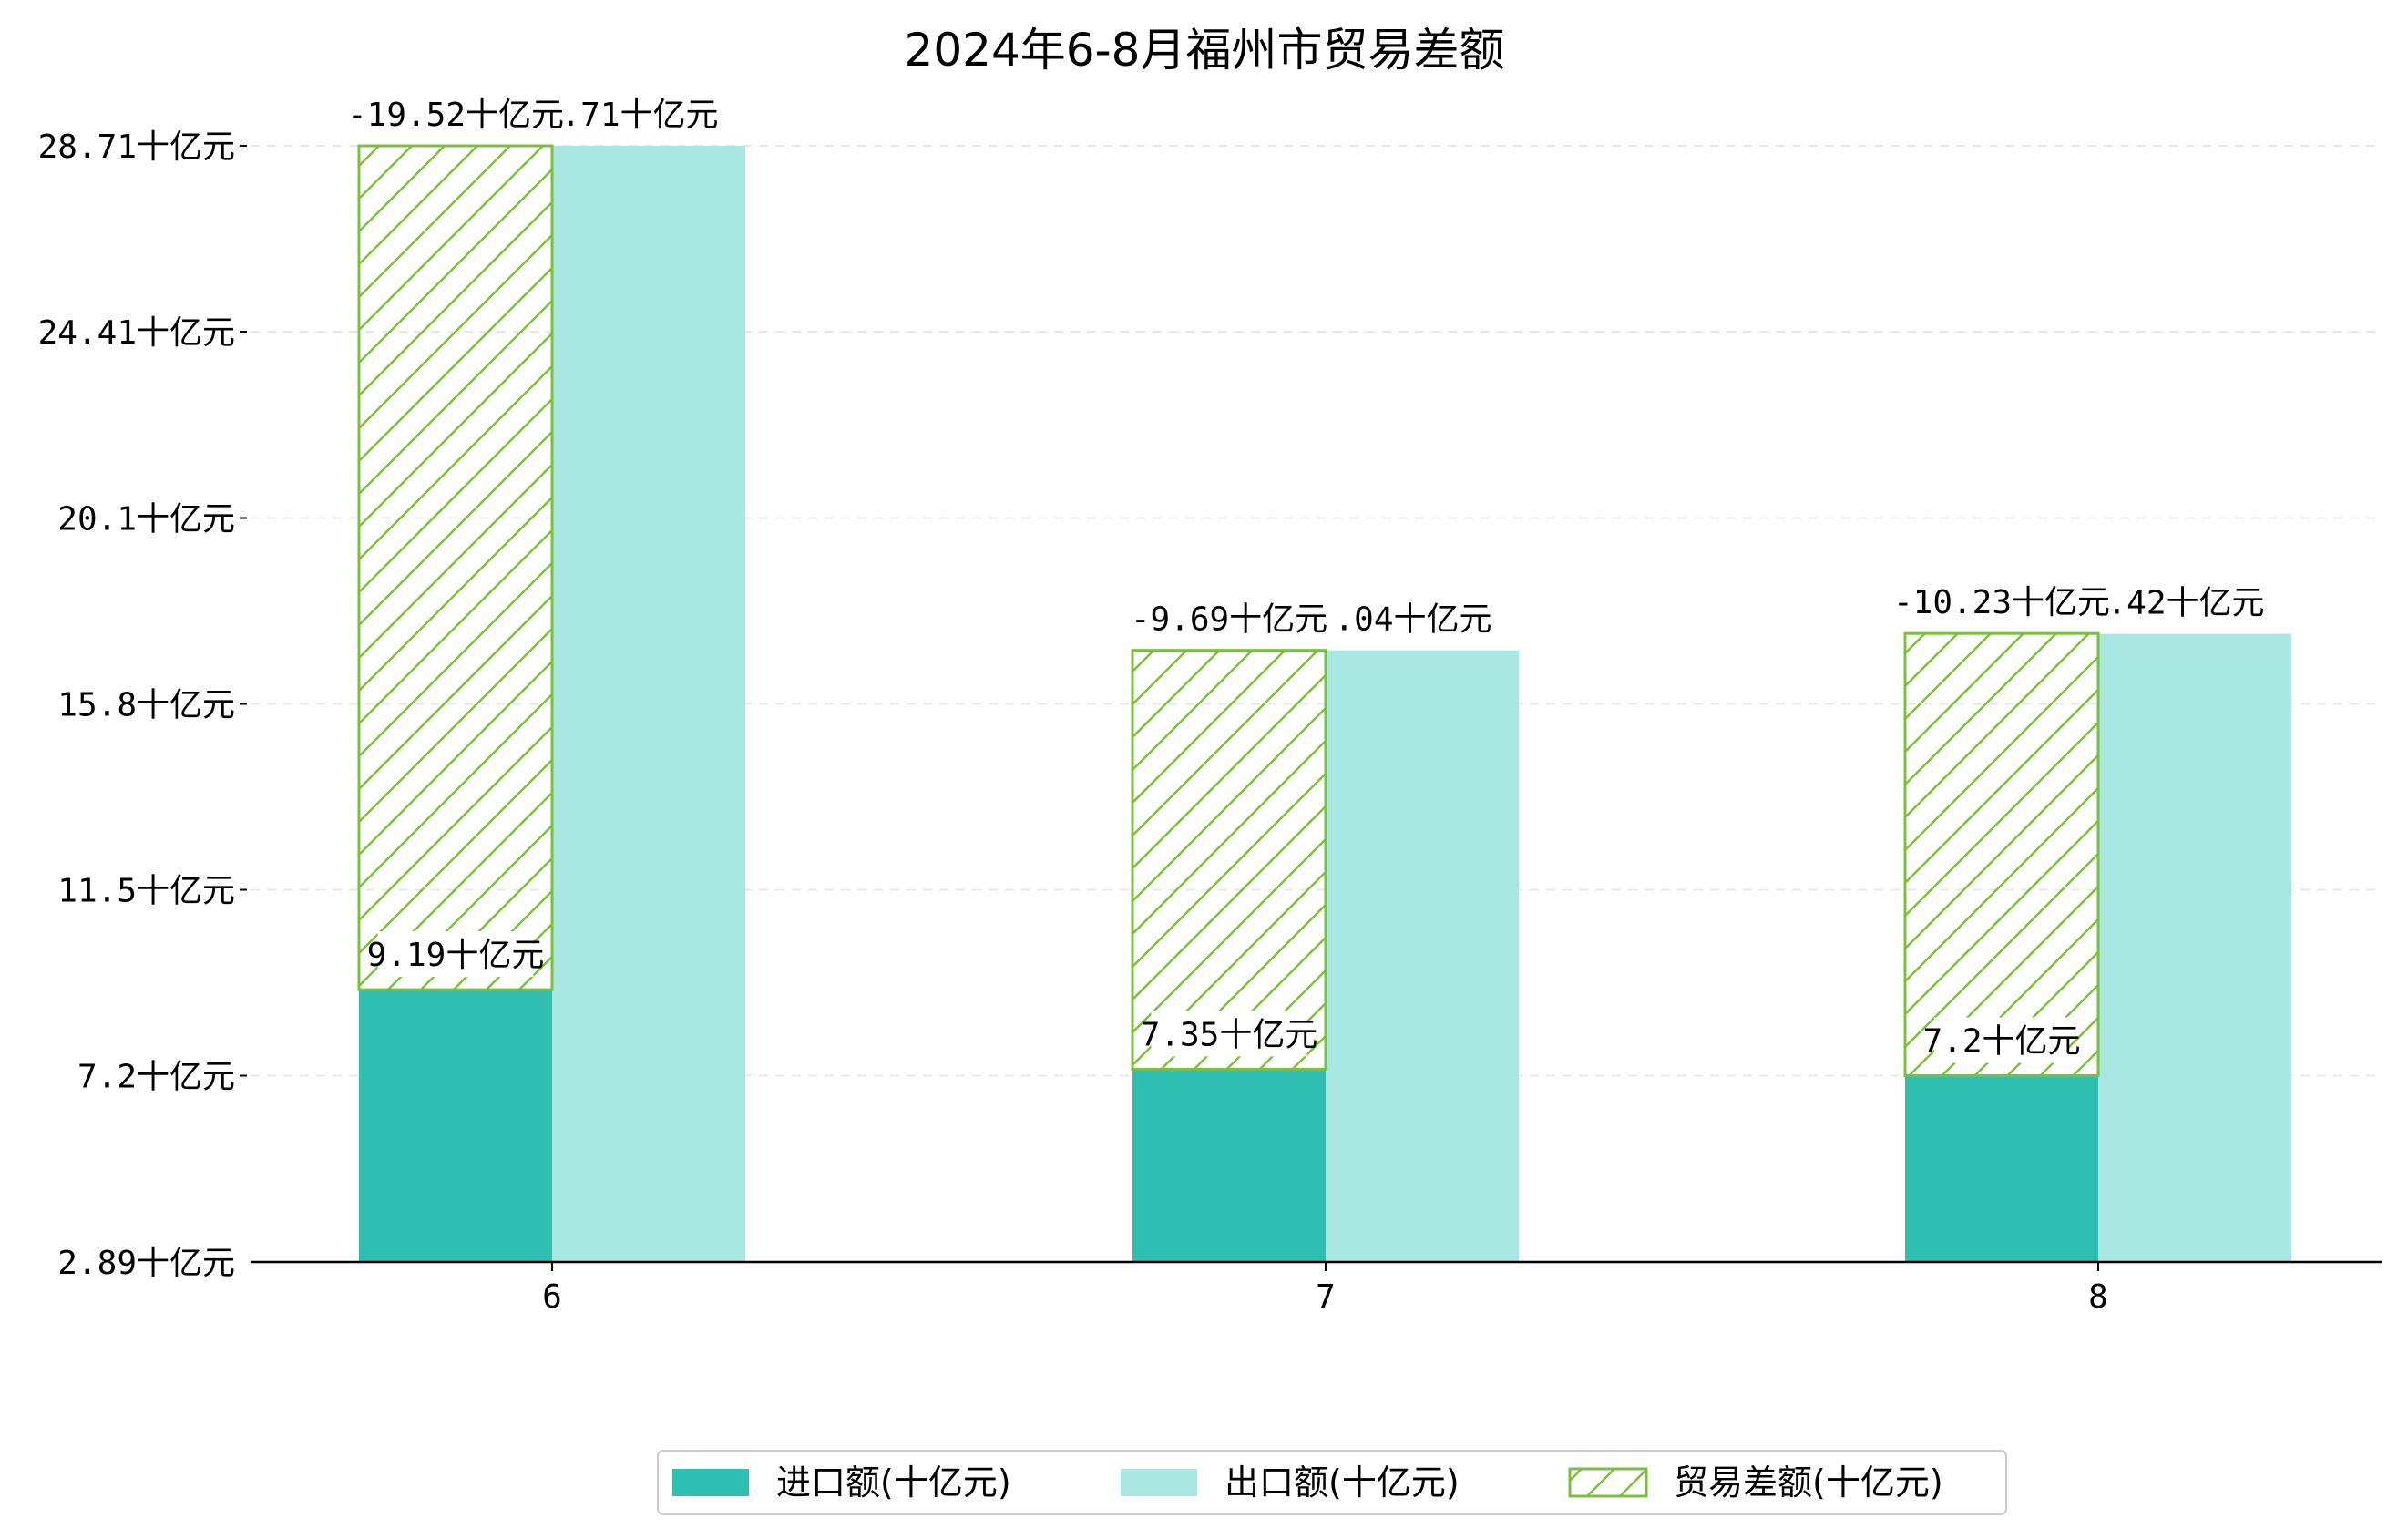  I want to click on balance-value-label: -10.23十亿元, so click(2002, 602).